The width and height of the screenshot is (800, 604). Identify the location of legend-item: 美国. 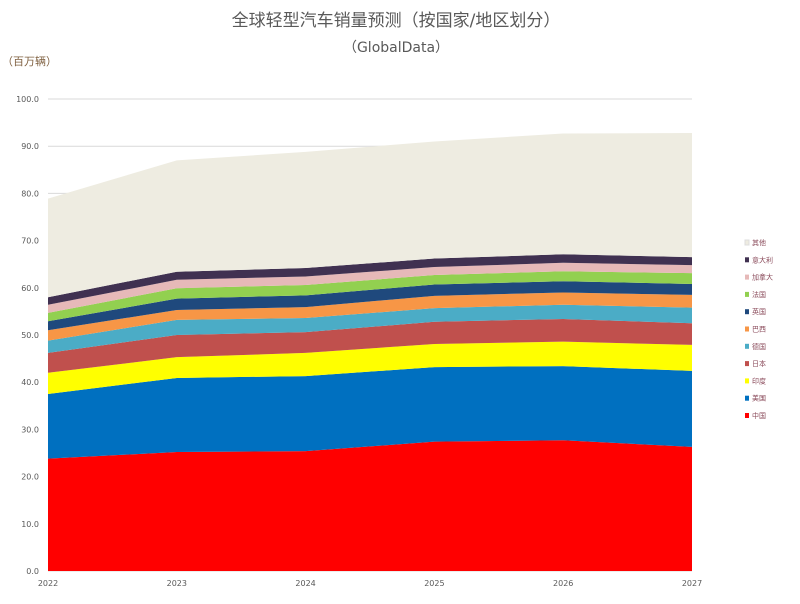
(755, 398).